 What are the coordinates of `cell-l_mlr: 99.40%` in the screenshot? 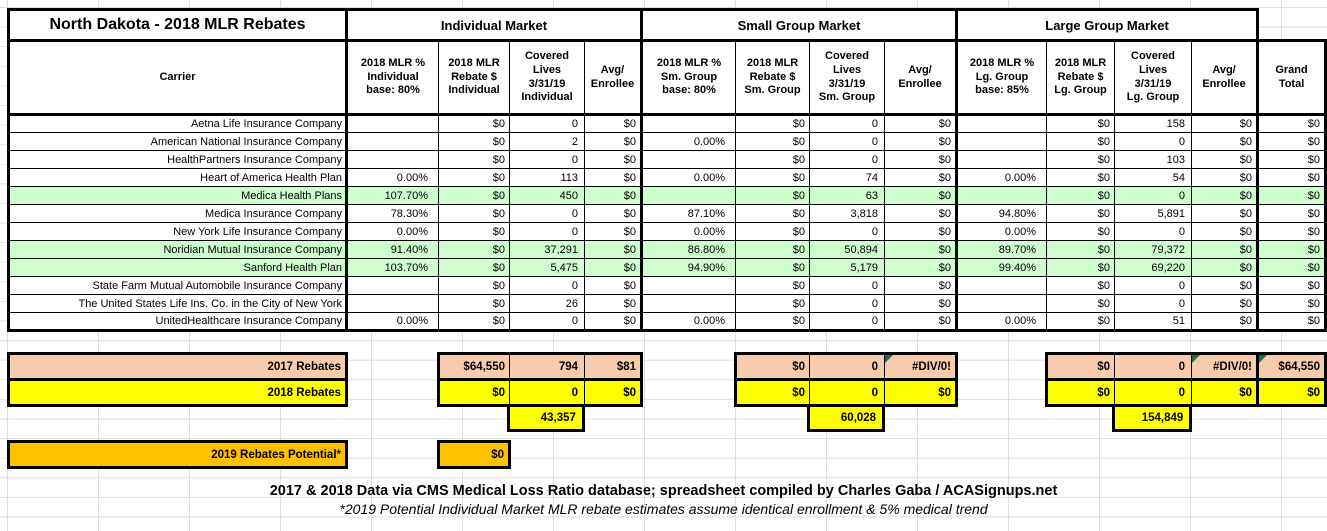 It's located at (1001, 267).